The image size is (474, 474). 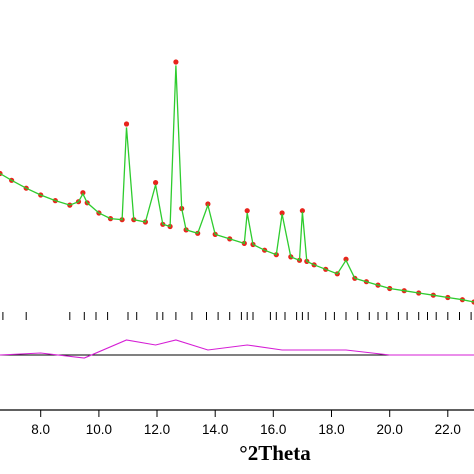 What do you see at coordinates (157, 429) in the screenshot?
I see `x-tick-label: 12.0` at bounding box center [157, 429].